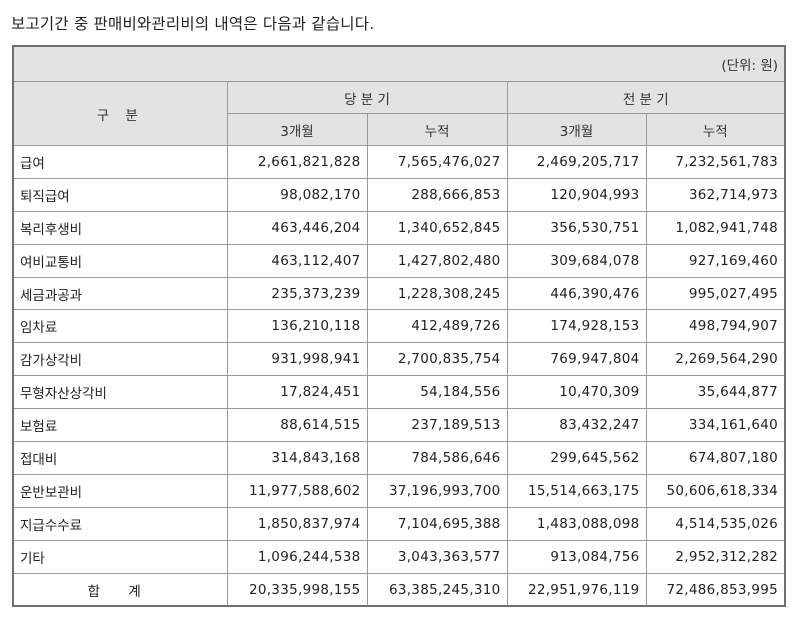  Describe the element at coordinates (715, 523) in the screenshot. I see `row-value: 4,514,535,026` at that location.